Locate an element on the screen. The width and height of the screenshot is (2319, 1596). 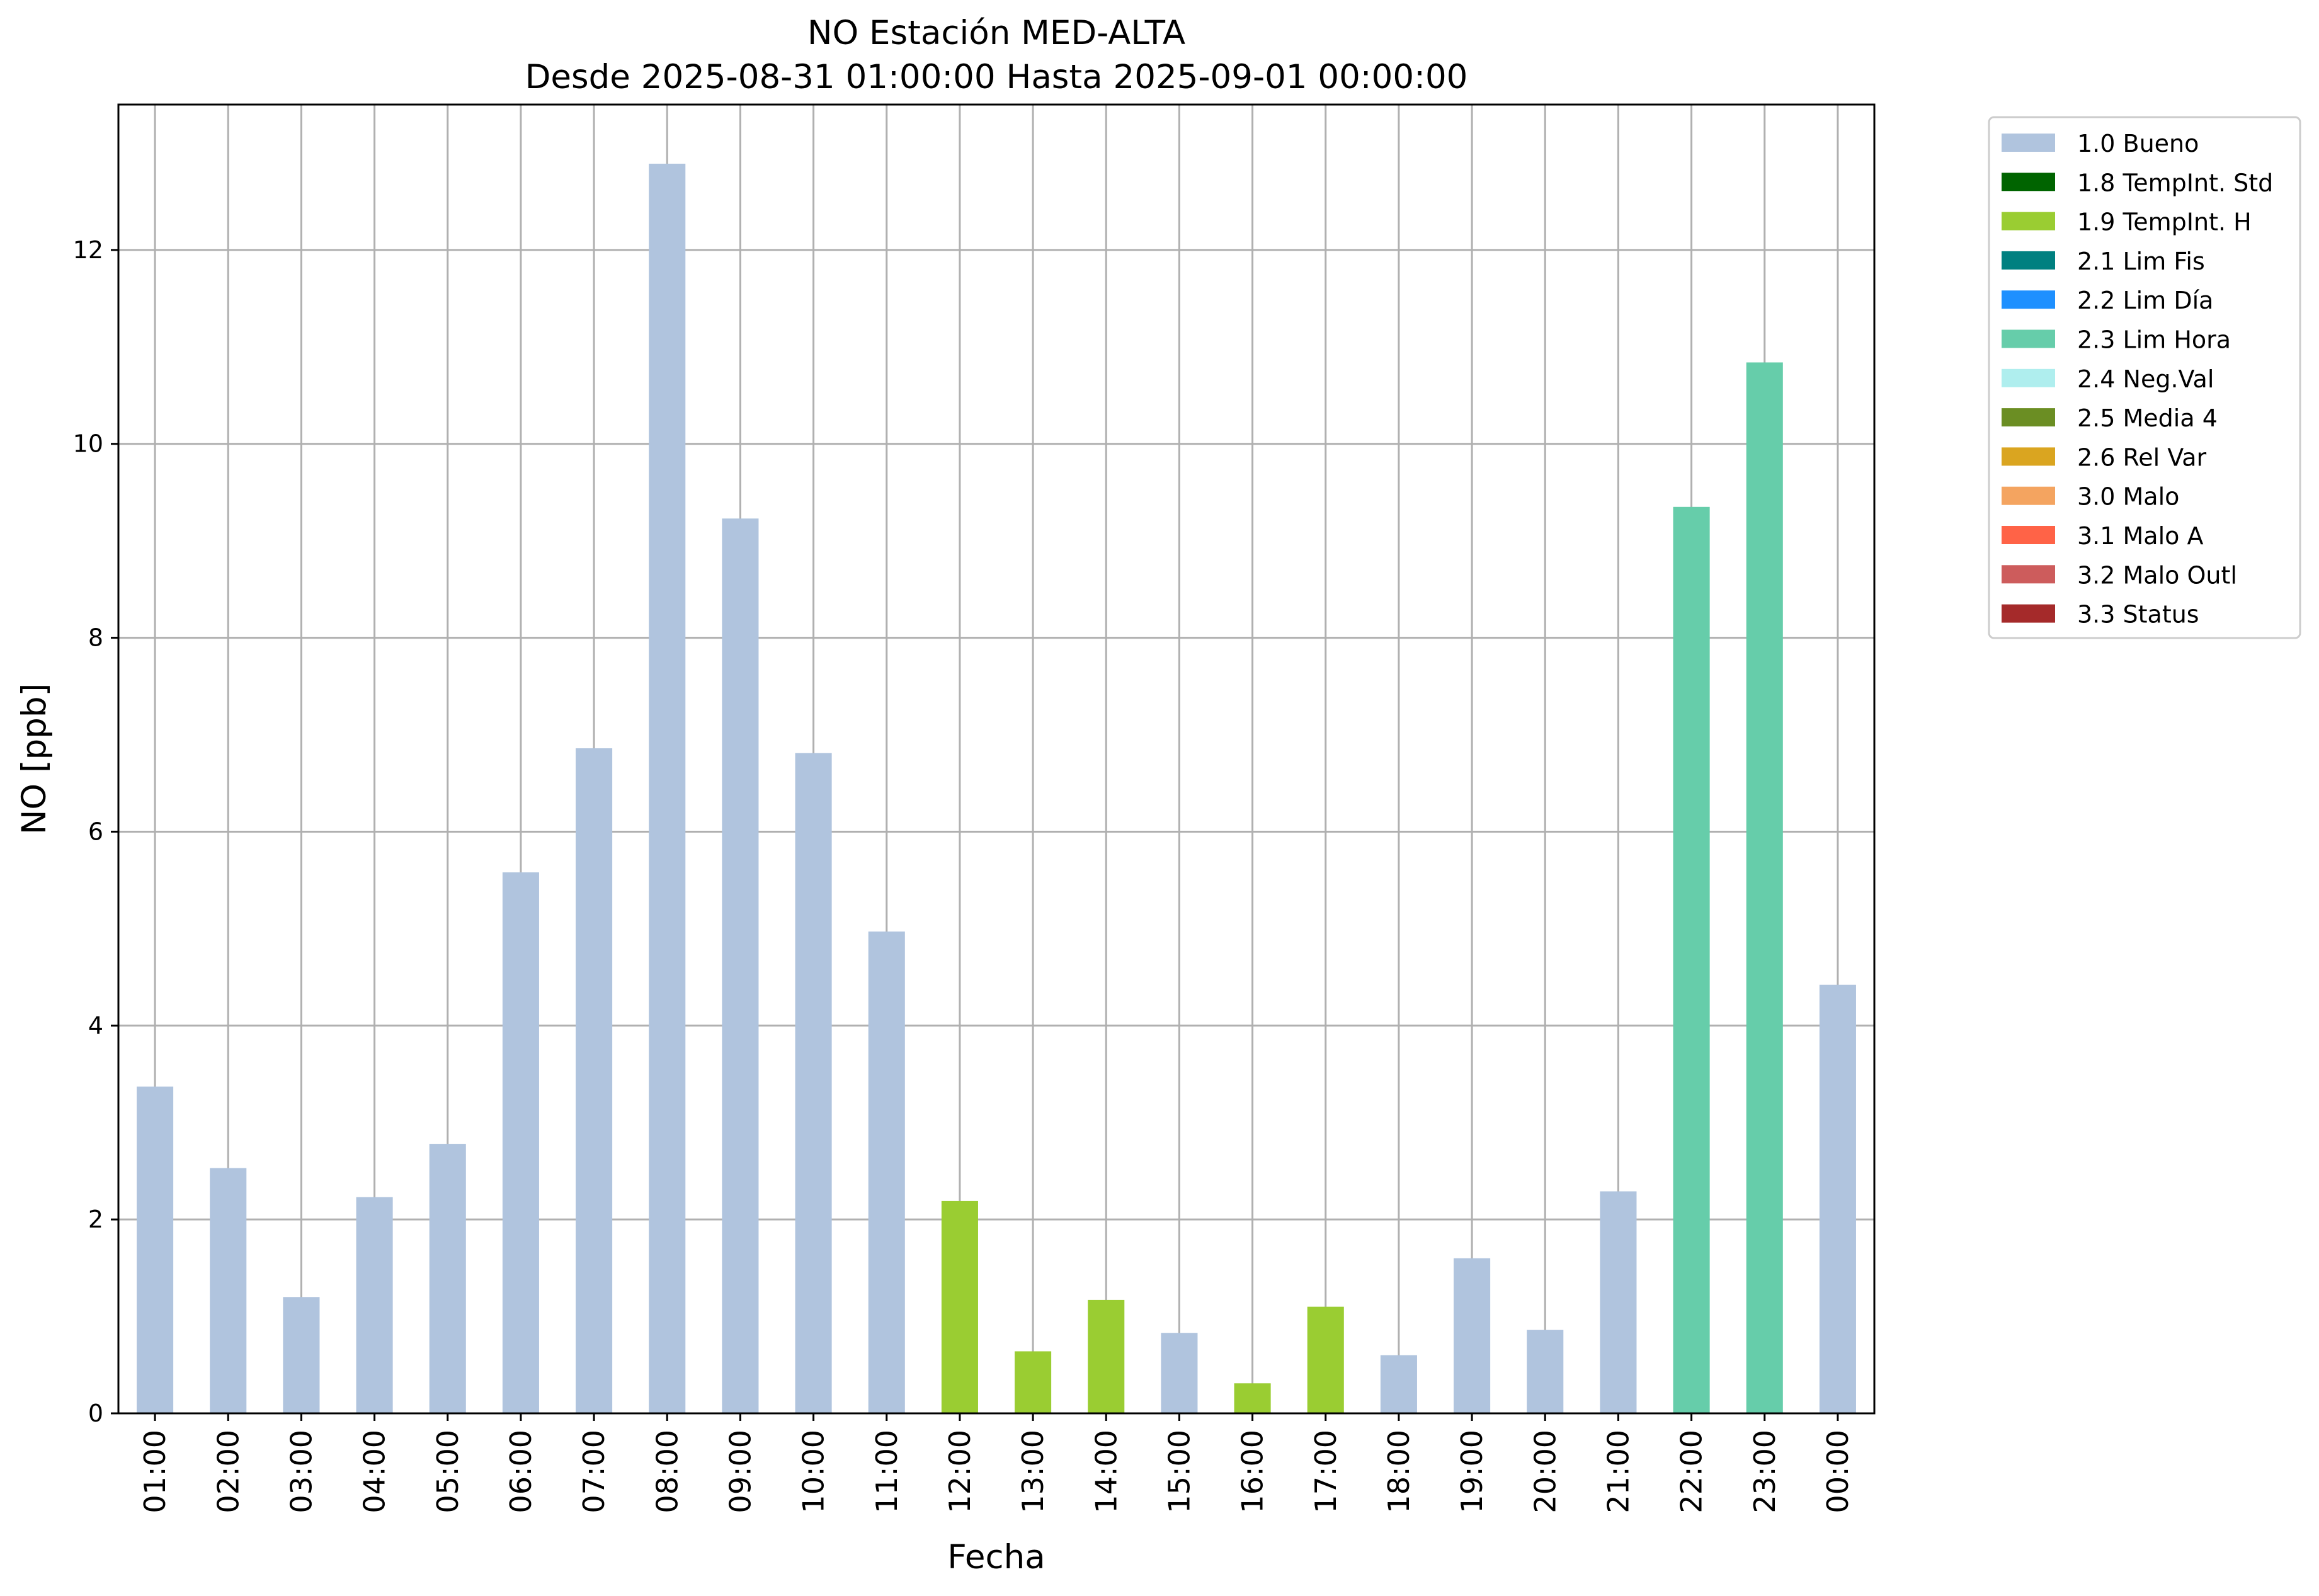
x-tick-label: 16:00 is located at coordinates (1253, 1471).